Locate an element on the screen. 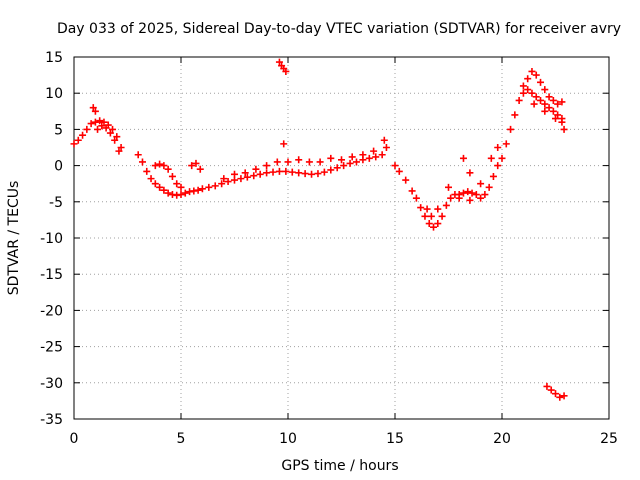  y-tick-label: 10 is located at coordinates (54, 94).